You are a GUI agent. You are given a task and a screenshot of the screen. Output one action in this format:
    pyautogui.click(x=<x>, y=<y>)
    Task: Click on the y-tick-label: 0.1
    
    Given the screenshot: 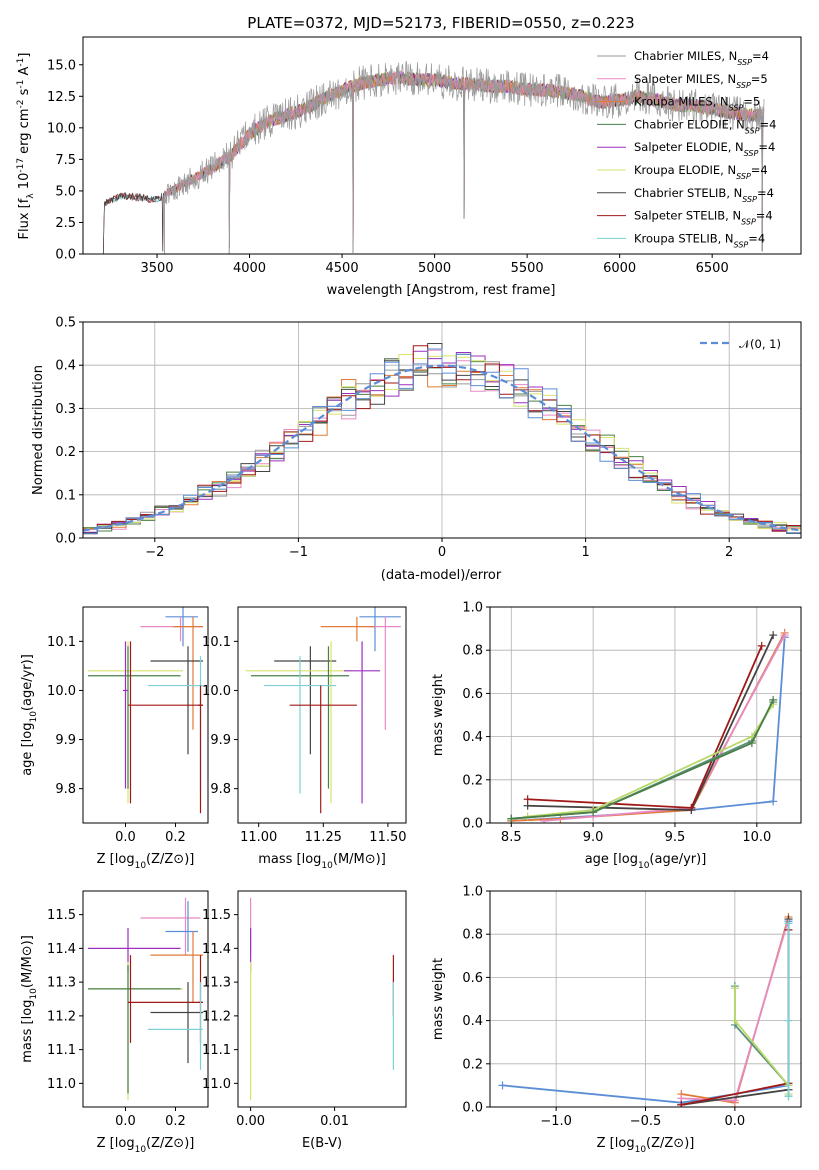 What is the action you would take?
    pyautogui.click(x=65, y=495)
    